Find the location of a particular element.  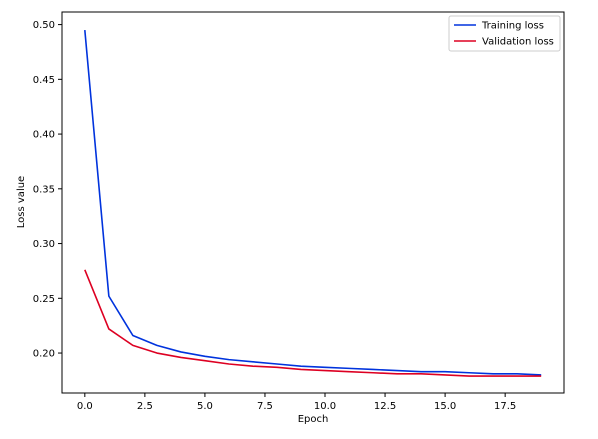

y-axis-ticks: 0.20 0.25 0.30 0.35 0.40 0.45 0.50 is located at coordinates (47, 190).